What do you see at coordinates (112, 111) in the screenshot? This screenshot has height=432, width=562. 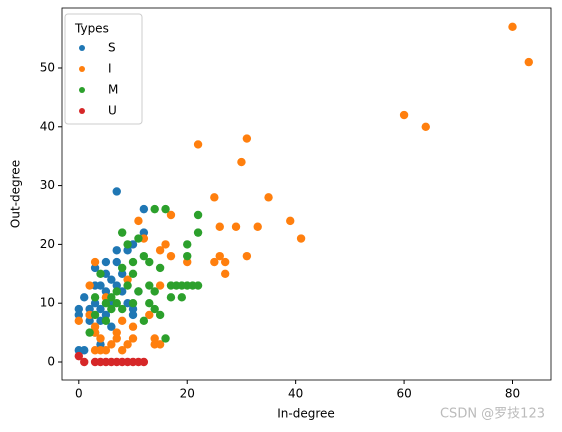 I see `legend-label: U` at bounding box center [112, 111].